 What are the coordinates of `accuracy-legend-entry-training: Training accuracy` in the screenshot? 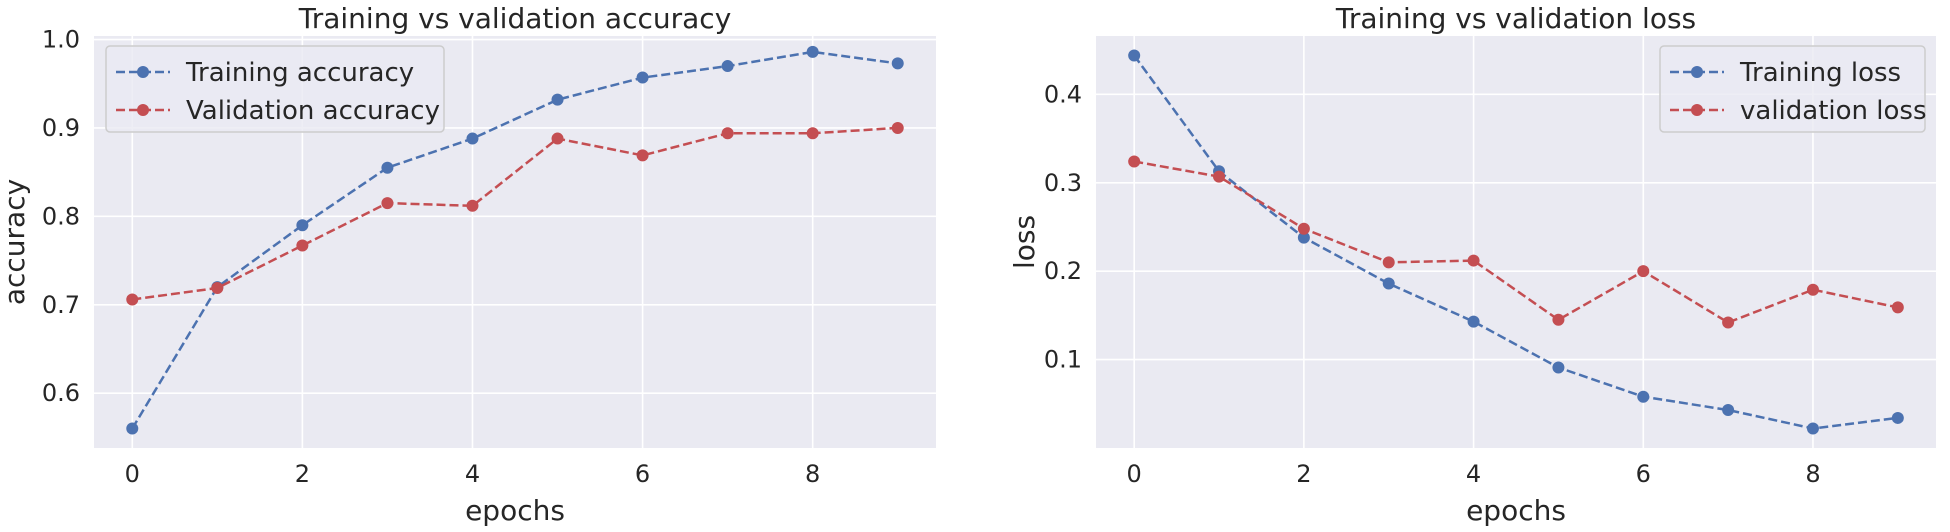 It's located at (265, 73).